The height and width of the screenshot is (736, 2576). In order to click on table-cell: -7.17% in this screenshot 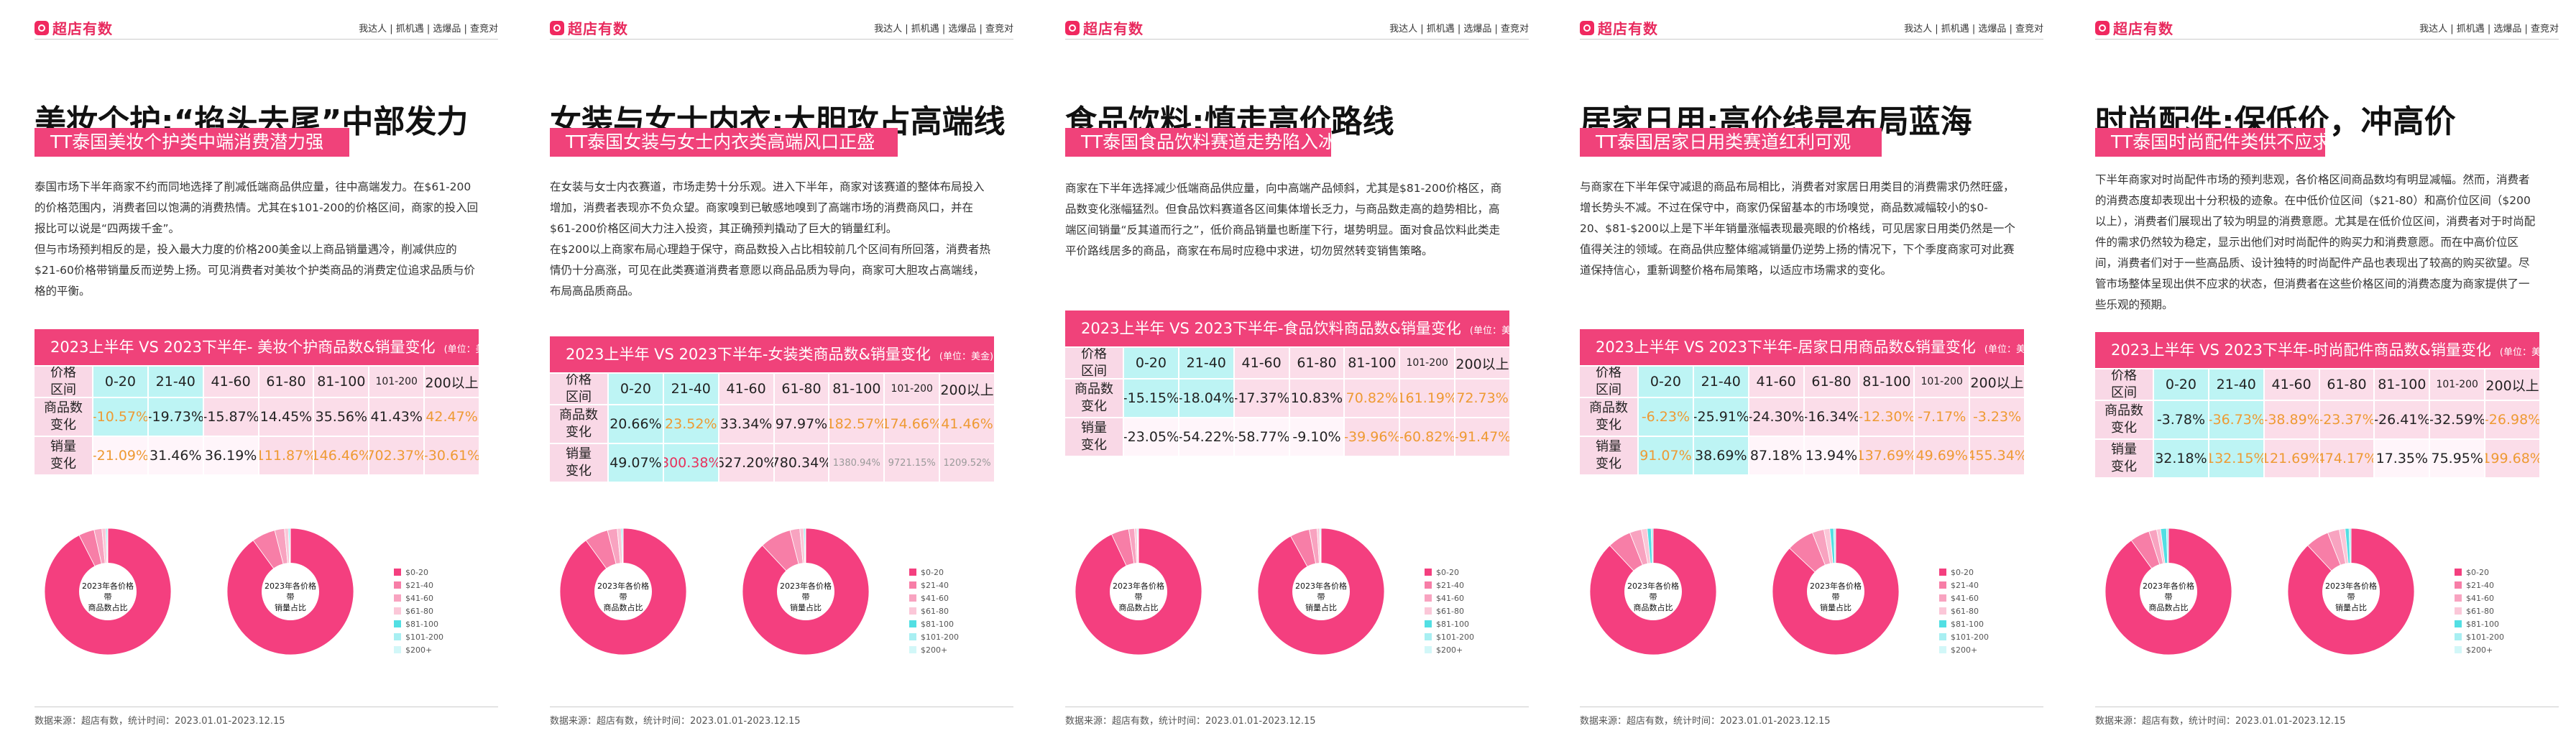, I will do `click(1942, 417)`.